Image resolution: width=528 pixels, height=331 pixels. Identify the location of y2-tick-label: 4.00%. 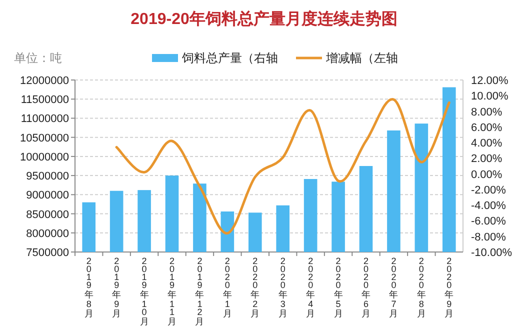
(486, 144).